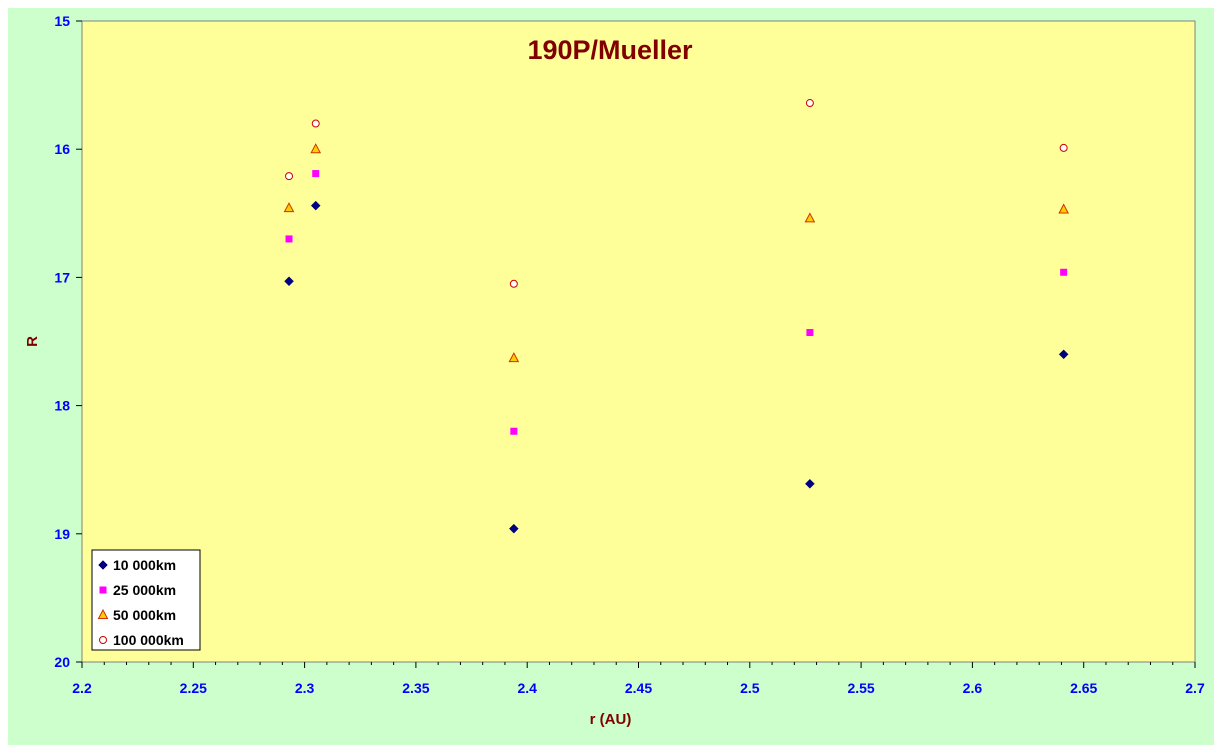  What do you see at coordinates (144, 590) in the screenshot?
I see `legend-label: 25 000km` at bounding box center [144, 590].